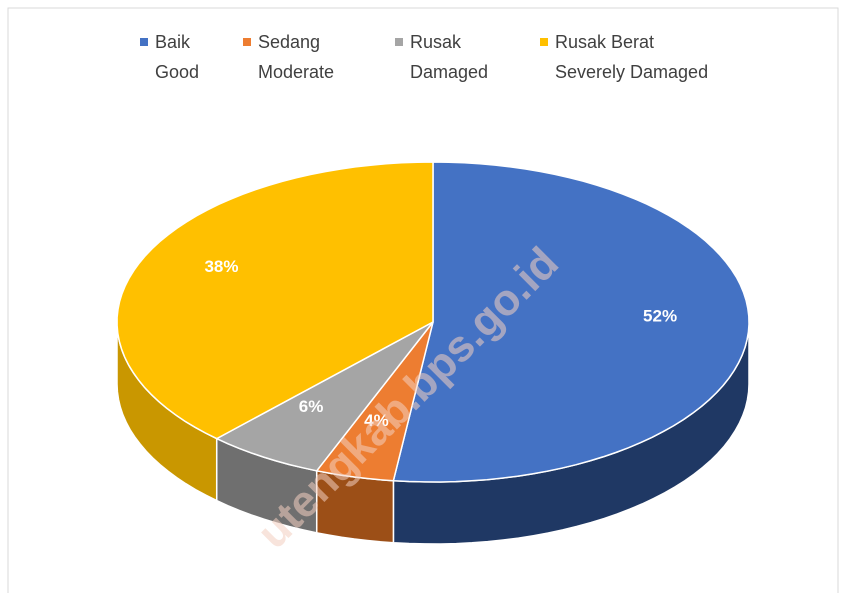 Image resolution: width=857 pixels, height=593 pixels. Describe the element at coordinates (449, 72) in the screenshot. I see `legend-sublabel: Damaged` at that location.